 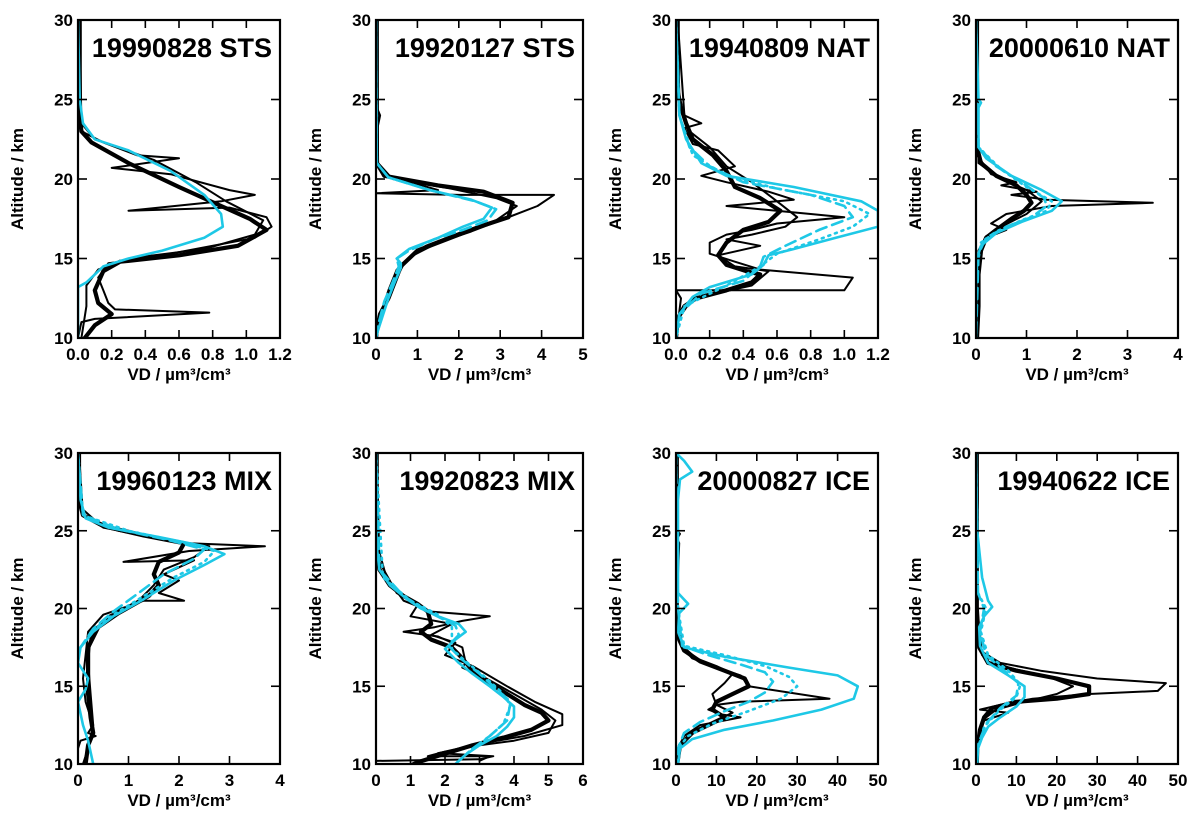 I want to click on x-tick-label: 0.4, so click(x=744, y=354).